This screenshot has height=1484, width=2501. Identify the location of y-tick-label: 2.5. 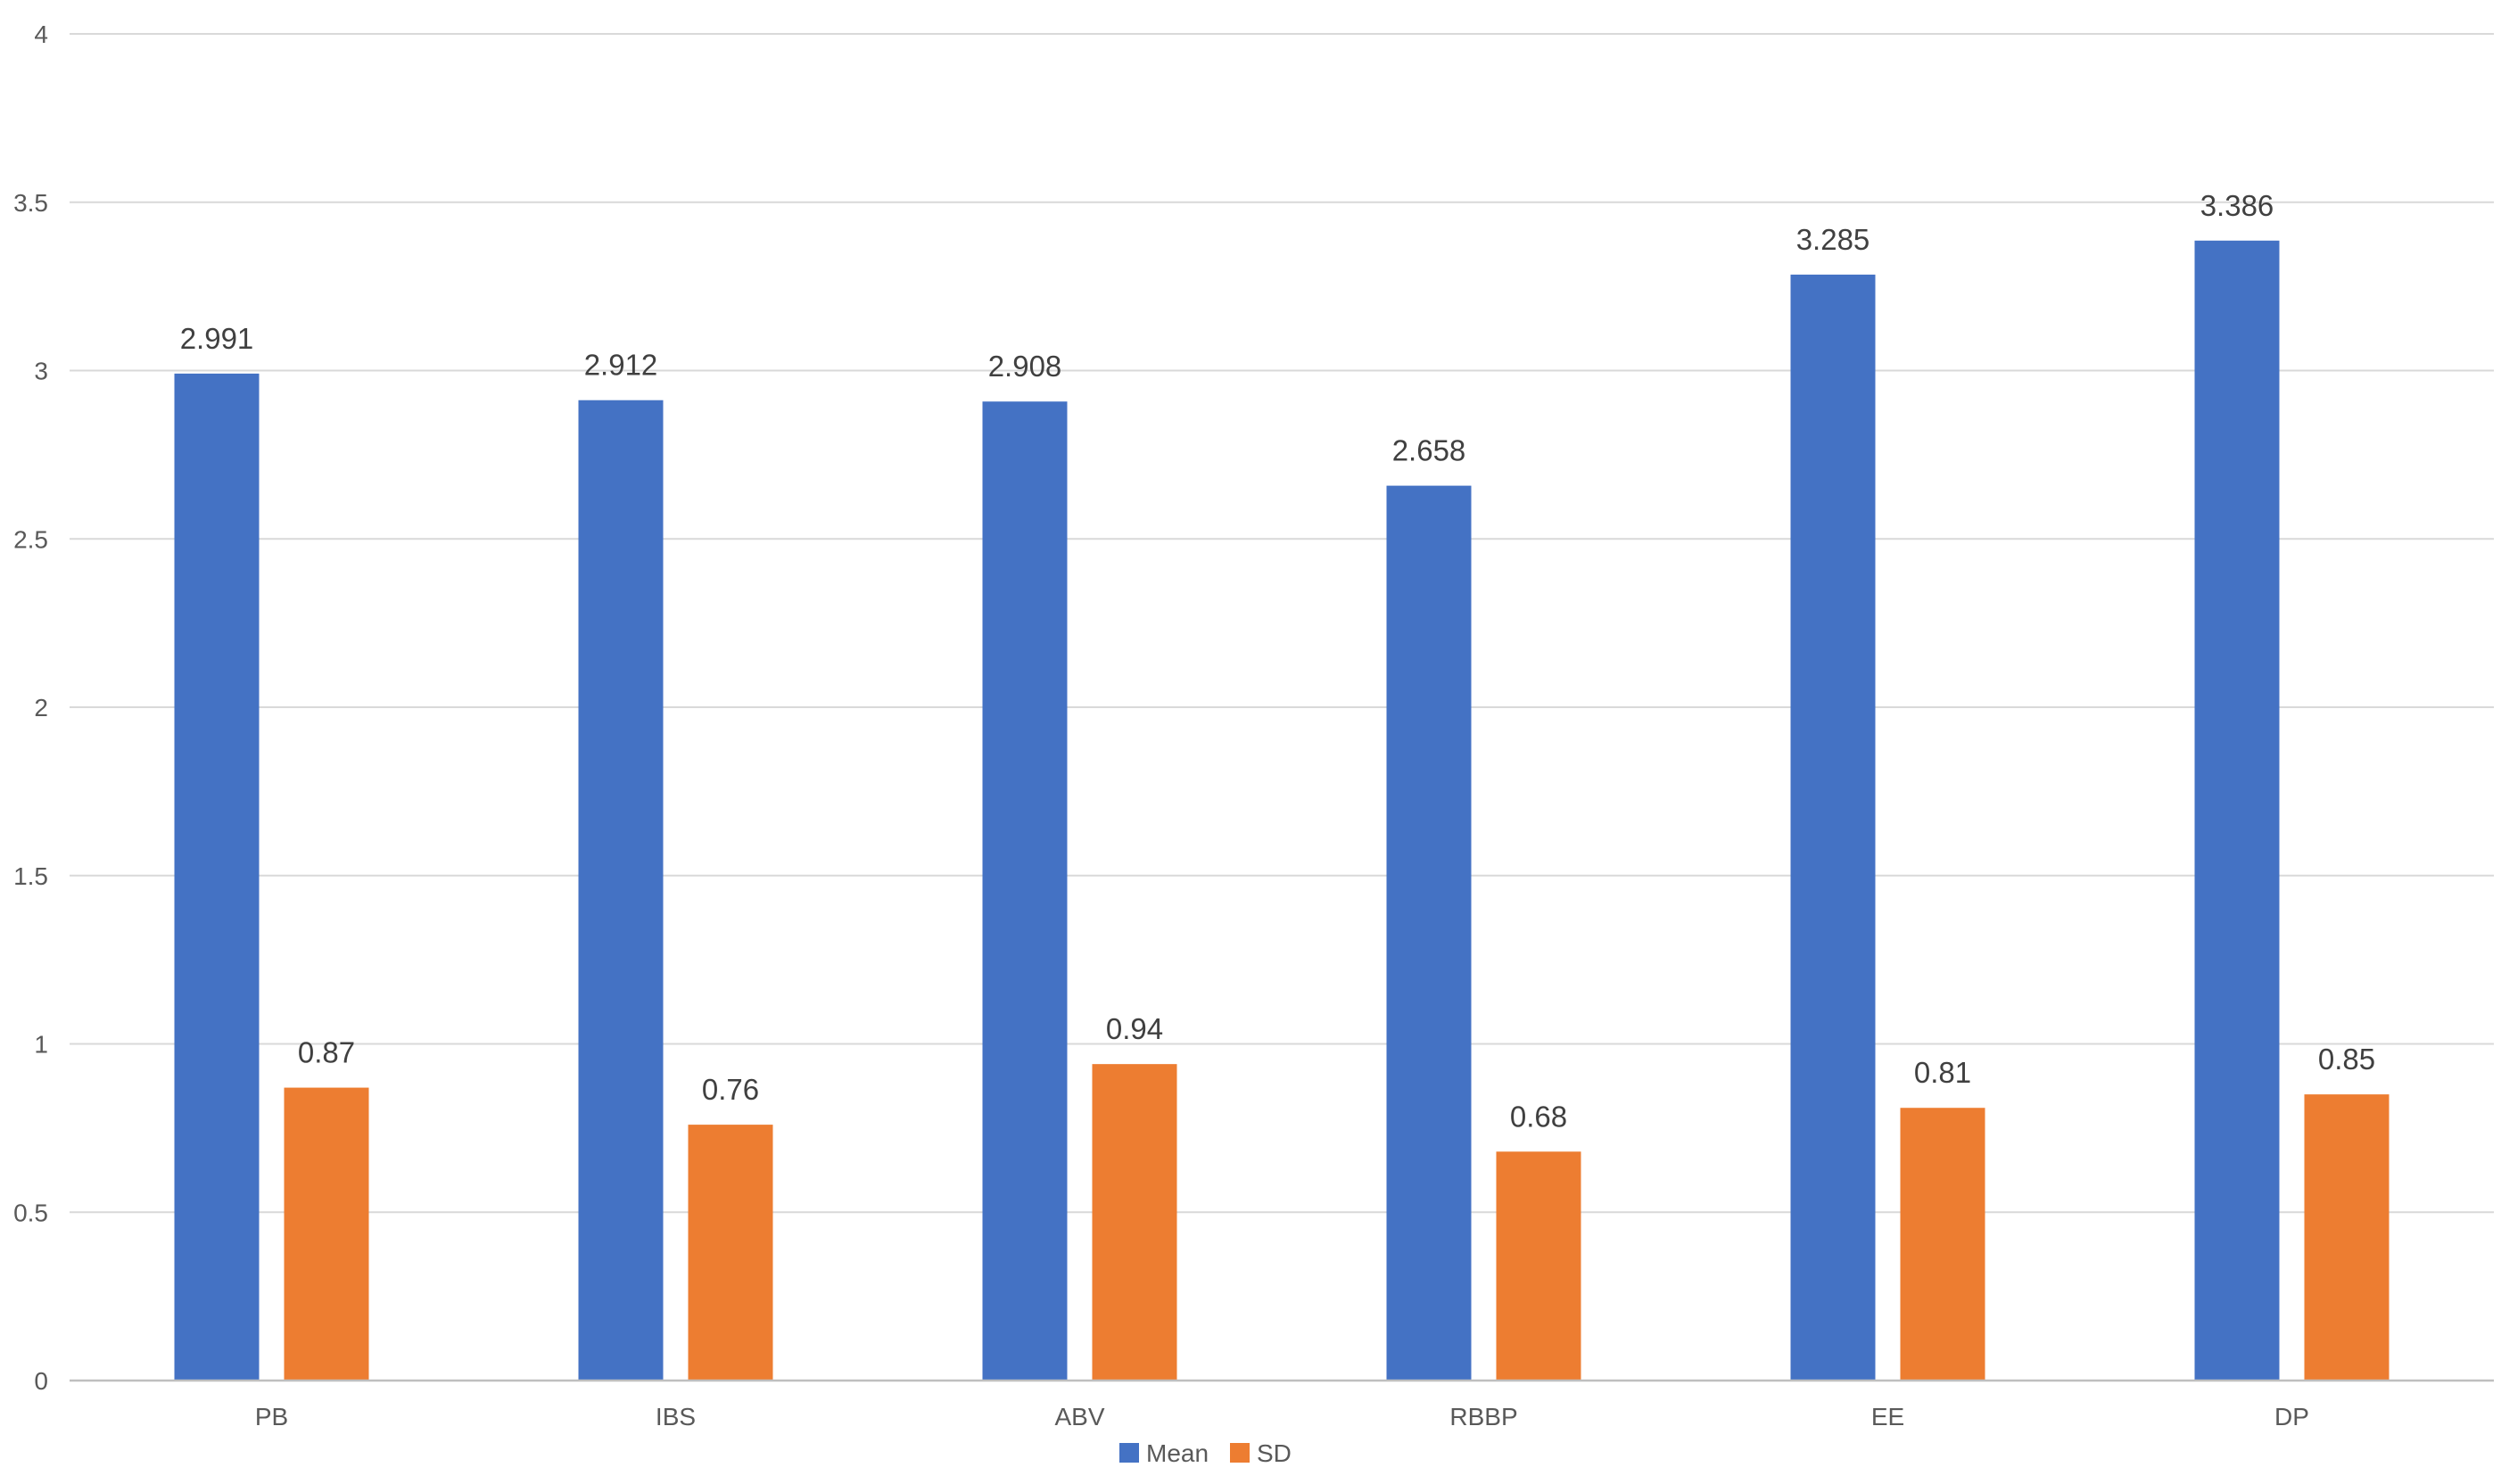
(30, 539).